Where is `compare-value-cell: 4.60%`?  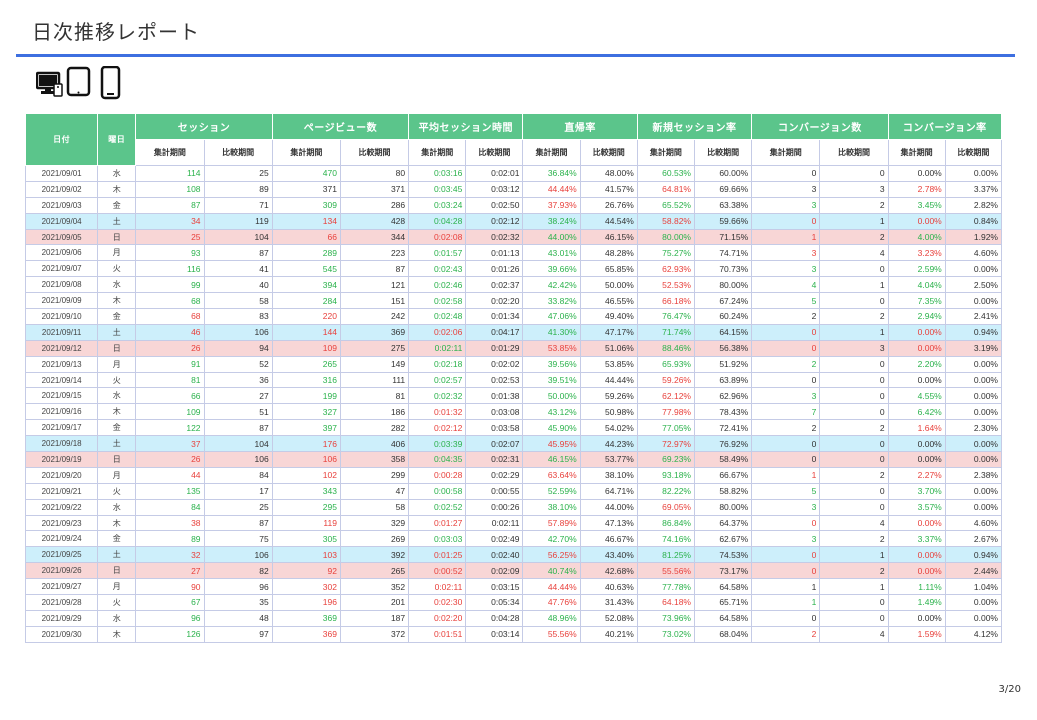
compare-value-cell: 4.60% is located at coordinates (973, 523).